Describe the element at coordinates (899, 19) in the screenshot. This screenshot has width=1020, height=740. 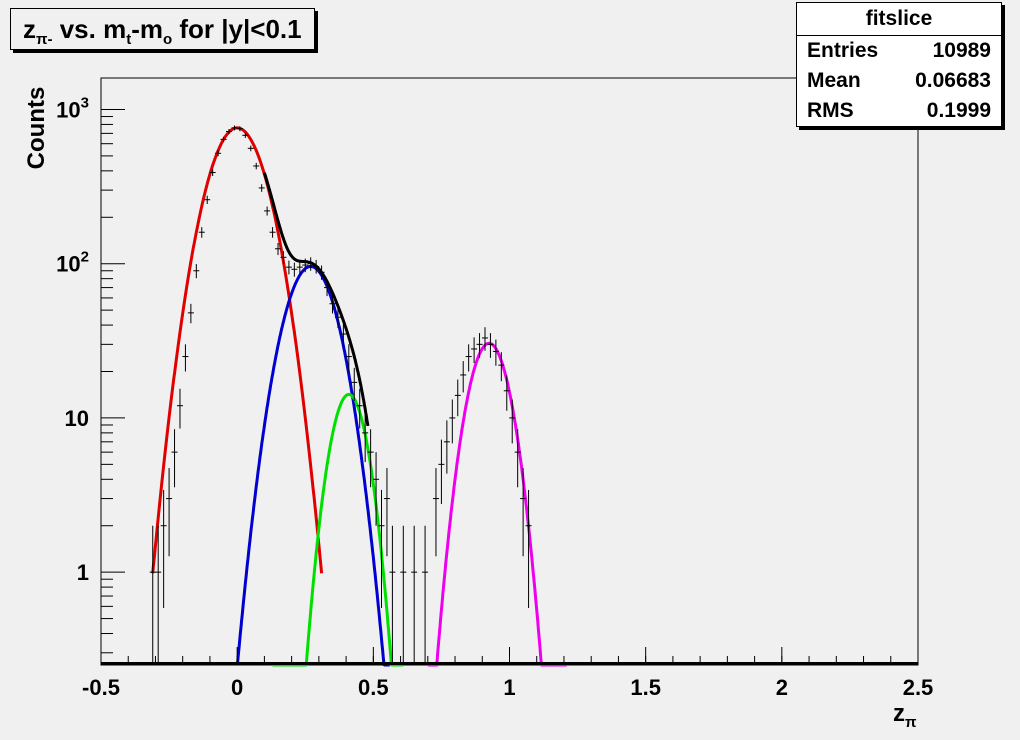
I see `stats-title: fitslice` at that location.